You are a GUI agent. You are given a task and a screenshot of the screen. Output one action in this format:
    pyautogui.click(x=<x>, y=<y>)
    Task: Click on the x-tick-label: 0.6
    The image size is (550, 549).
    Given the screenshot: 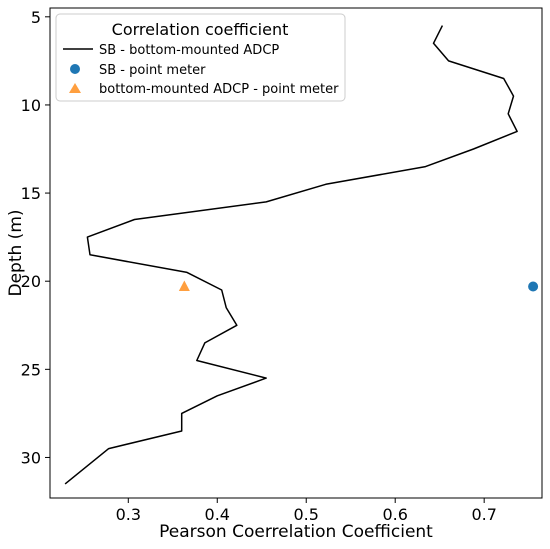 What is the action you would take?
    pyautogui.click(x=394, y=514)
    